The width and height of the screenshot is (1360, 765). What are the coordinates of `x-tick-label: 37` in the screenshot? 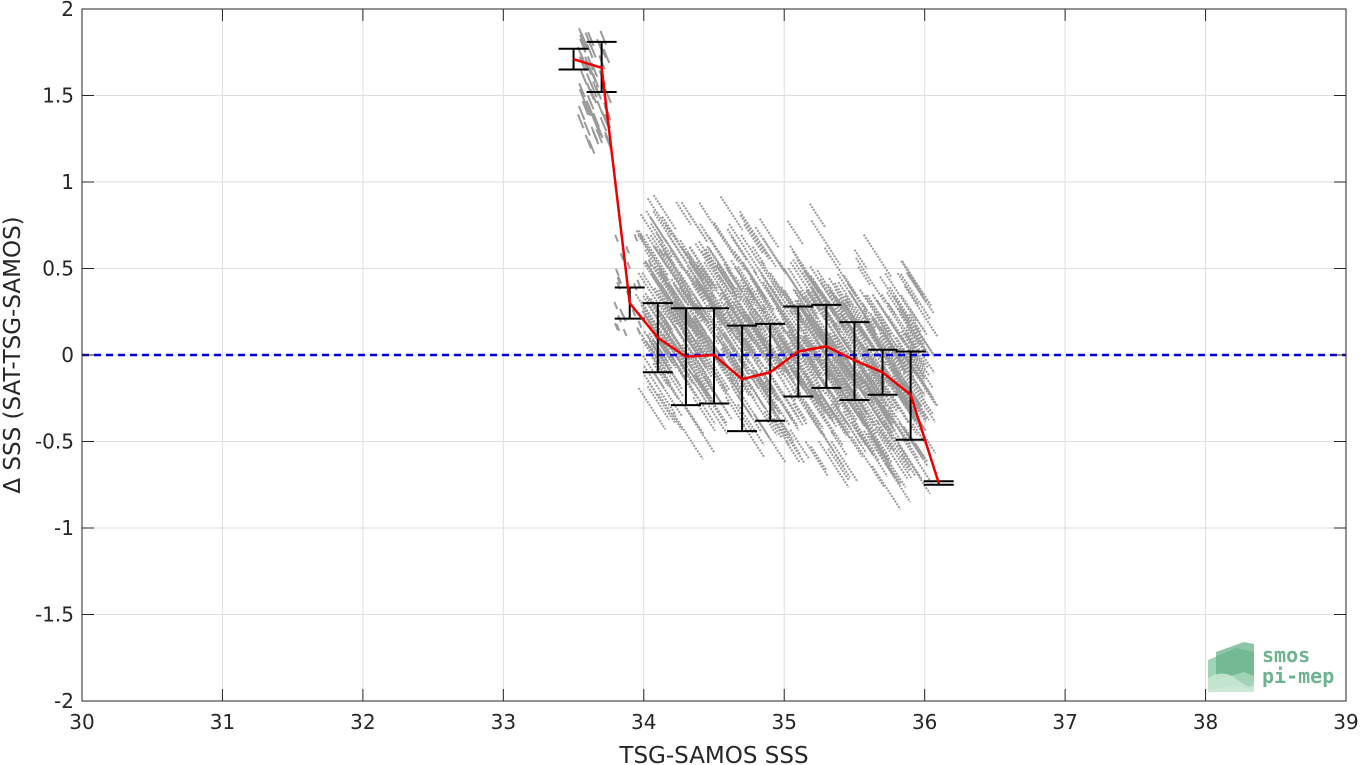 It's located at (1064, 722).